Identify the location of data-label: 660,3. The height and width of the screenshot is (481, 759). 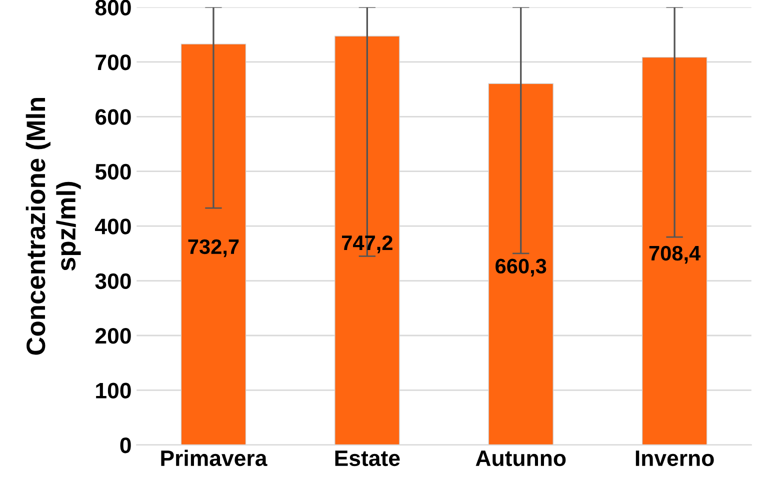
(521, 267).